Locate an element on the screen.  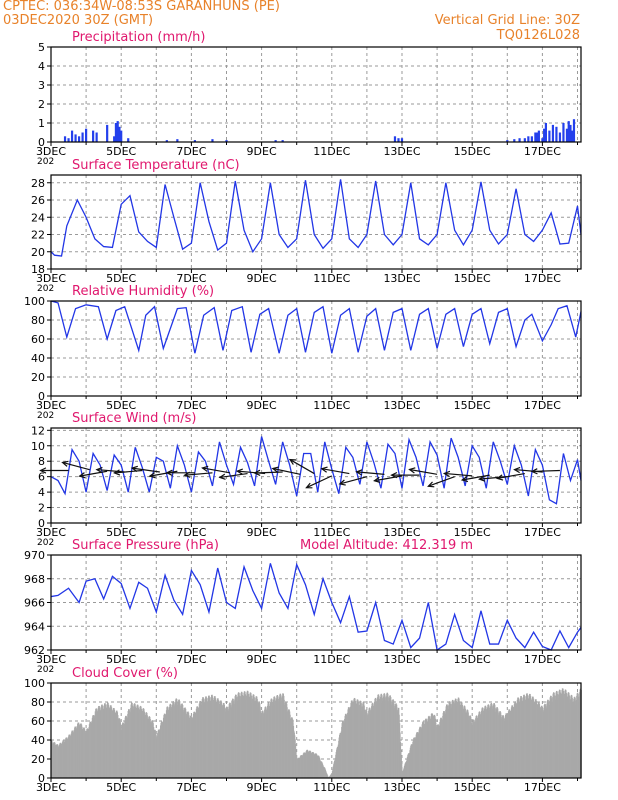
y-tick-label: 5 is located at coordinates (41, 47).